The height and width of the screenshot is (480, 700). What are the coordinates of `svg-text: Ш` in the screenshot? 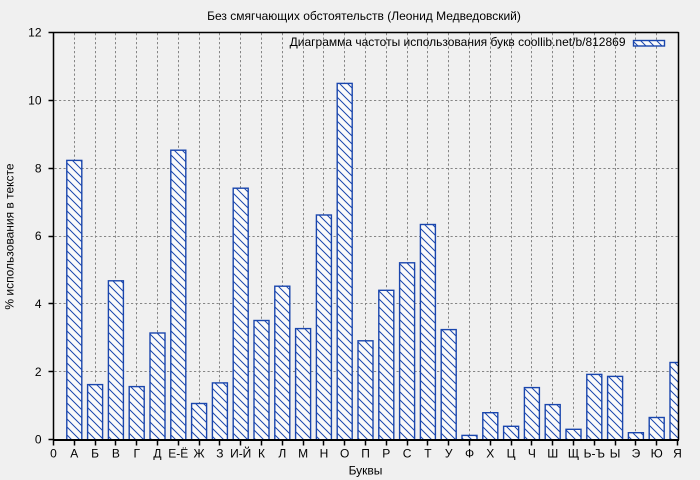 It's located at (552, 454).